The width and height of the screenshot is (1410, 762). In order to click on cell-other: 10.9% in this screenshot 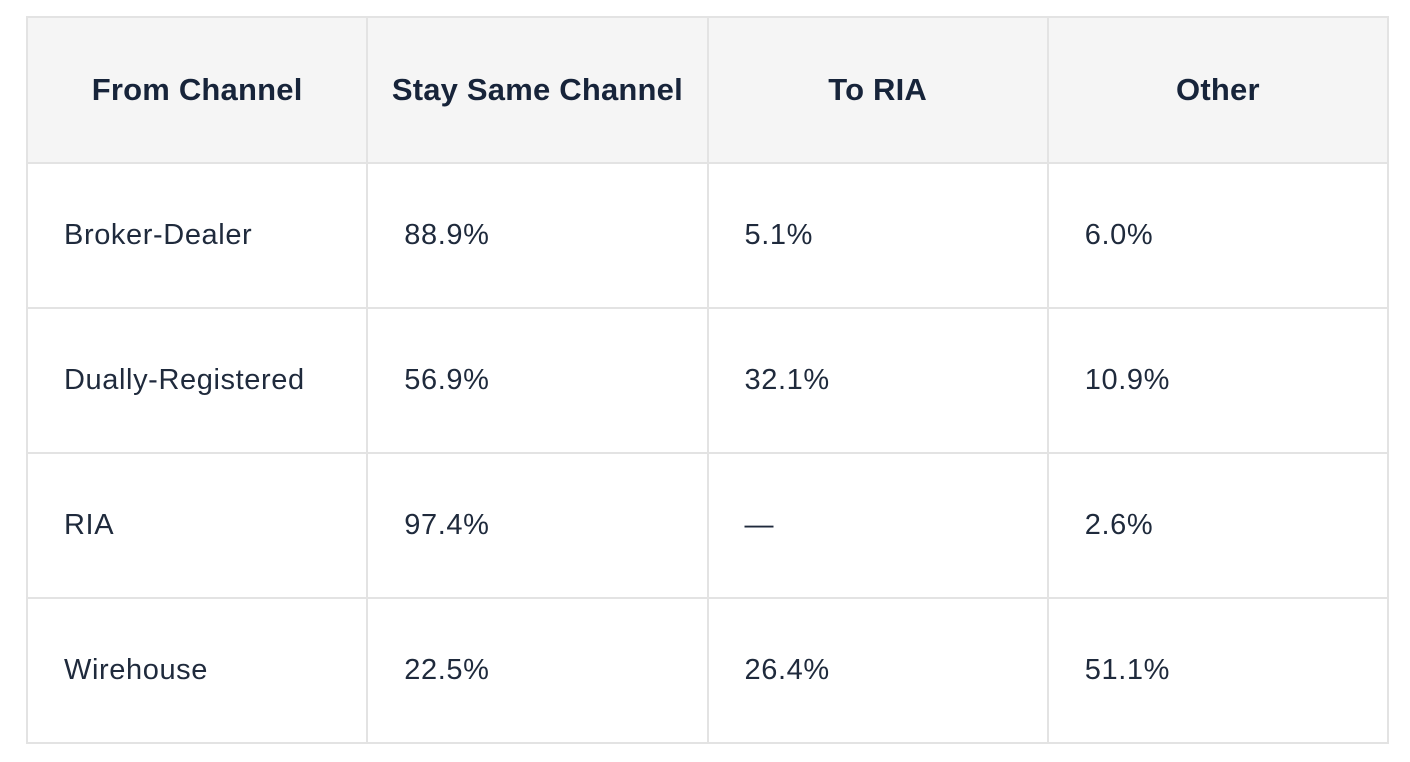, I will do `click(1218, 380)`.